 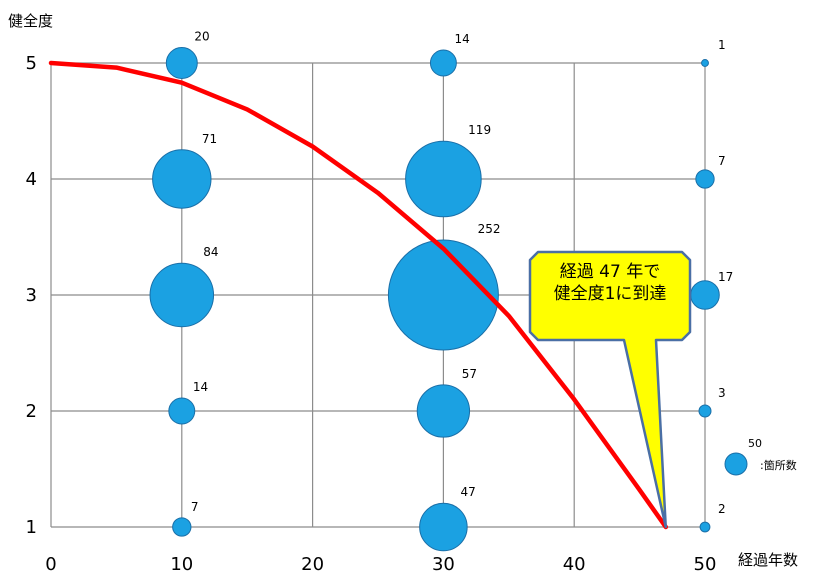 I want to click on bubble-label: 252, so click(x=489, y=229).